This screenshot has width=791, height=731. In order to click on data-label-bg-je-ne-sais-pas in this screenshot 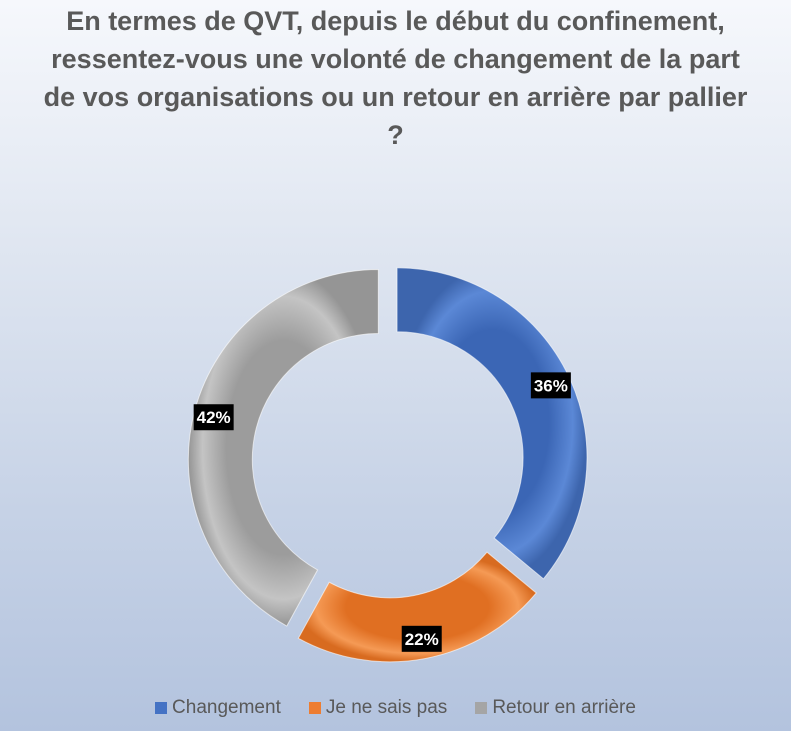, I will do `click(421, 638)`.